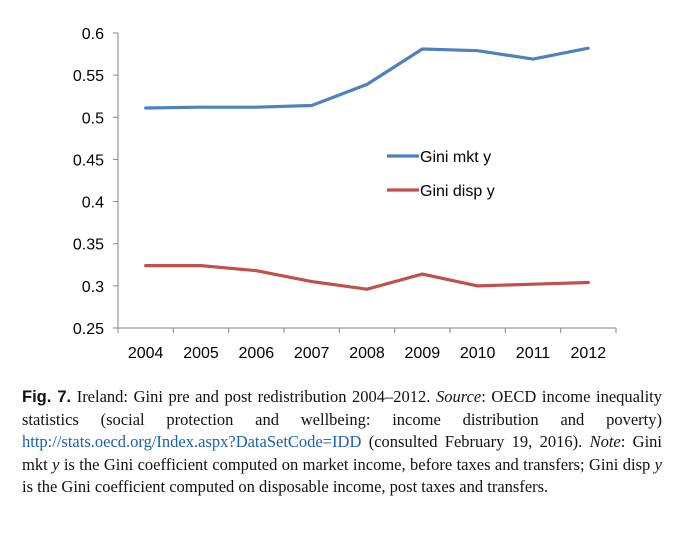 This screenshot has height=537, width=685. I want to click on y-tick-label: 0.4, so click(93, 203).